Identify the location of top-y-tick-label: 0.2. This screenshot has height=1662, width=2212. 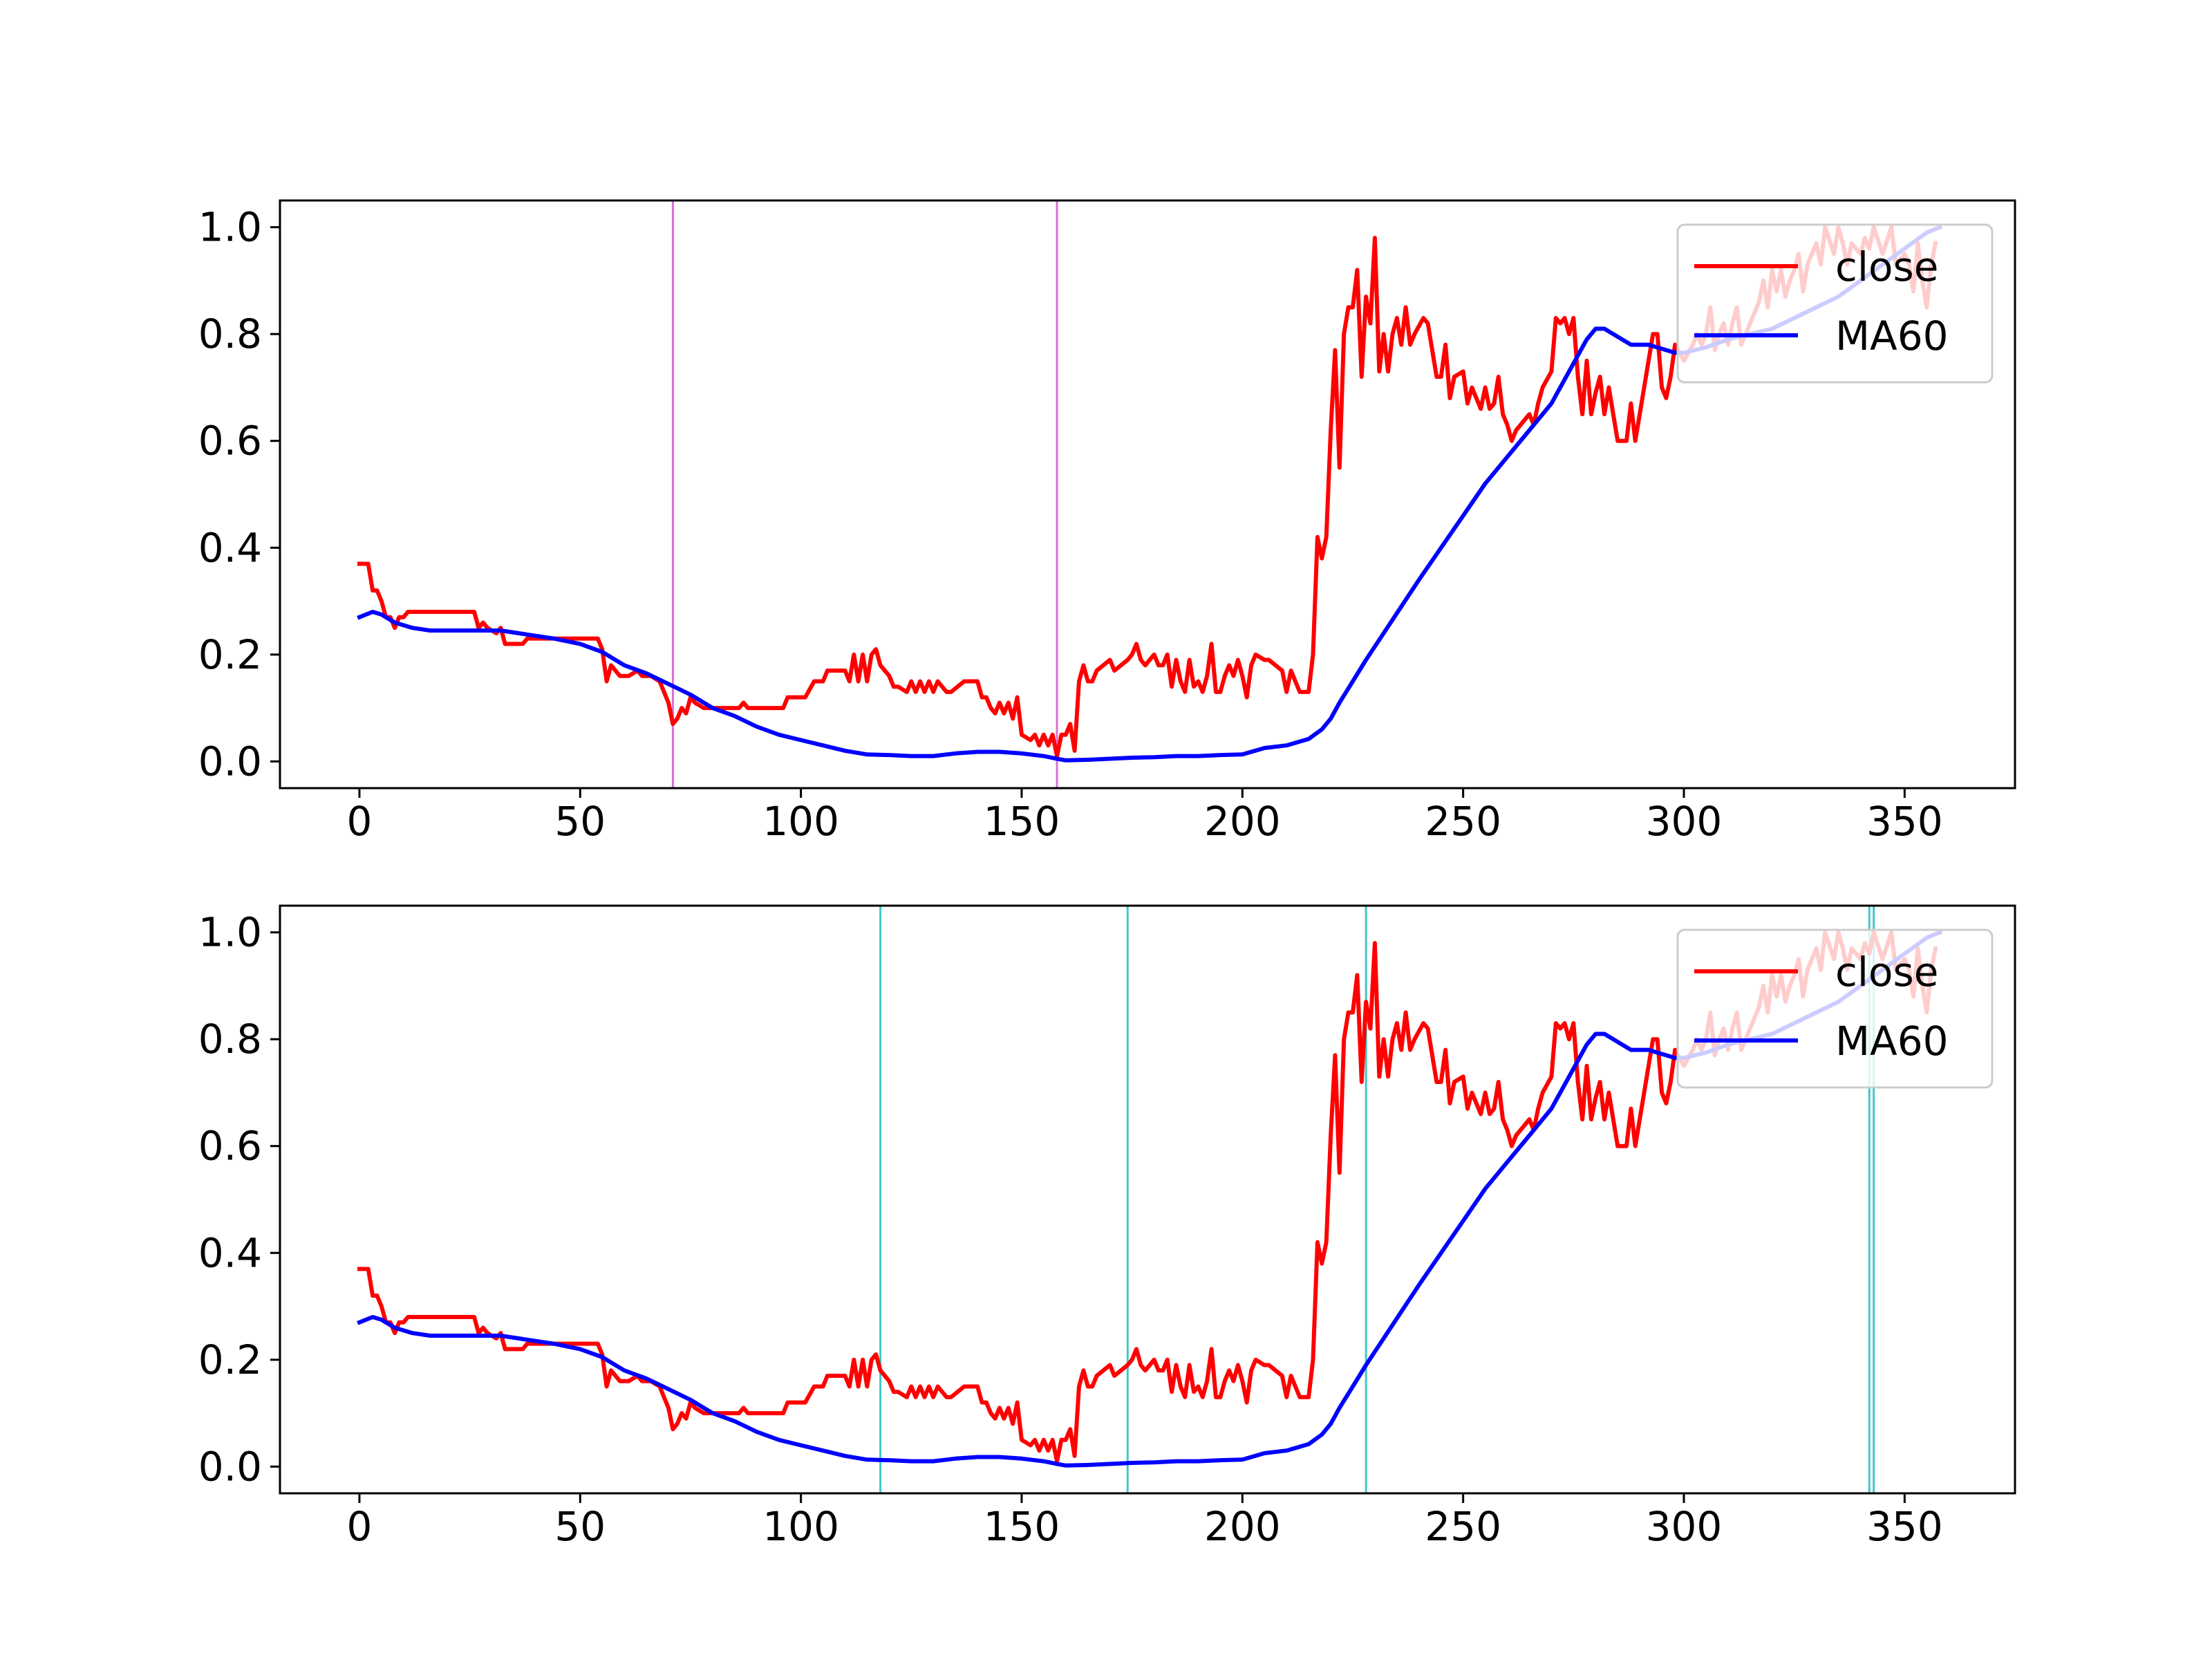
(230, 655).